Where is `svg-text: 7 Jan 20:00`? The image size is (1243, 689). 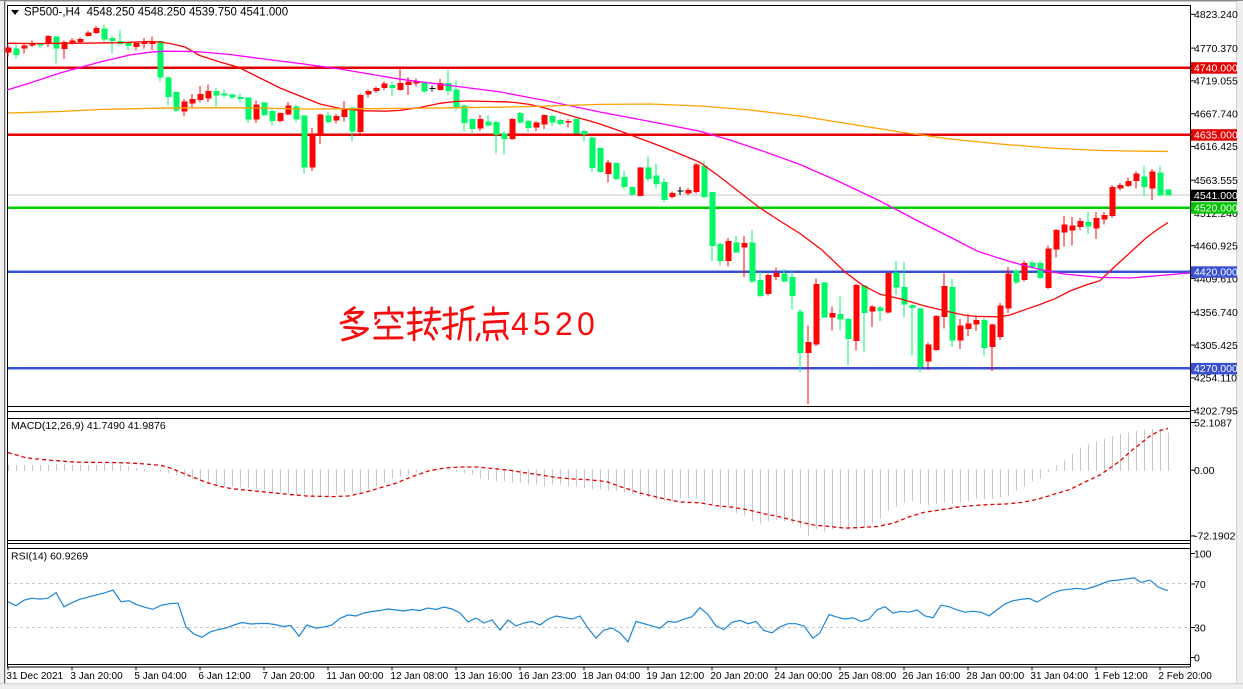 svg-text: 7 Jan 20:00 is located at coordinates (288, 676).